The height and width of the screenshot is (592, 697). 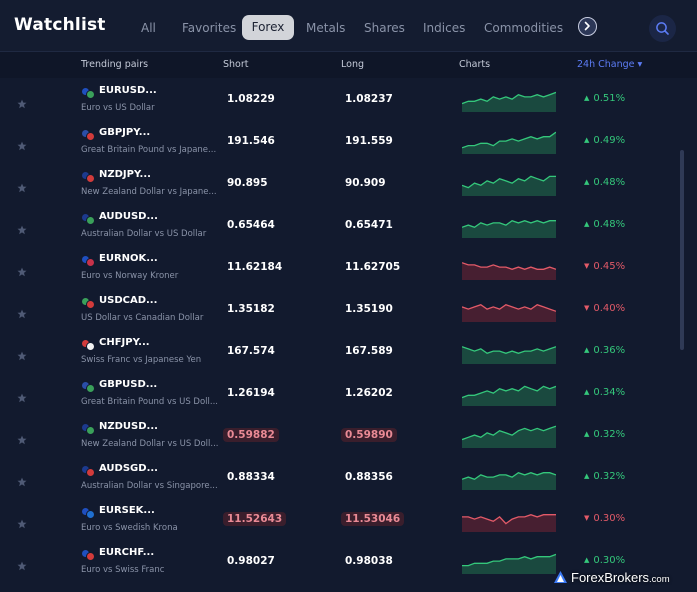 I want to click on long-price: 1.08237, so click(x=369, y=99).